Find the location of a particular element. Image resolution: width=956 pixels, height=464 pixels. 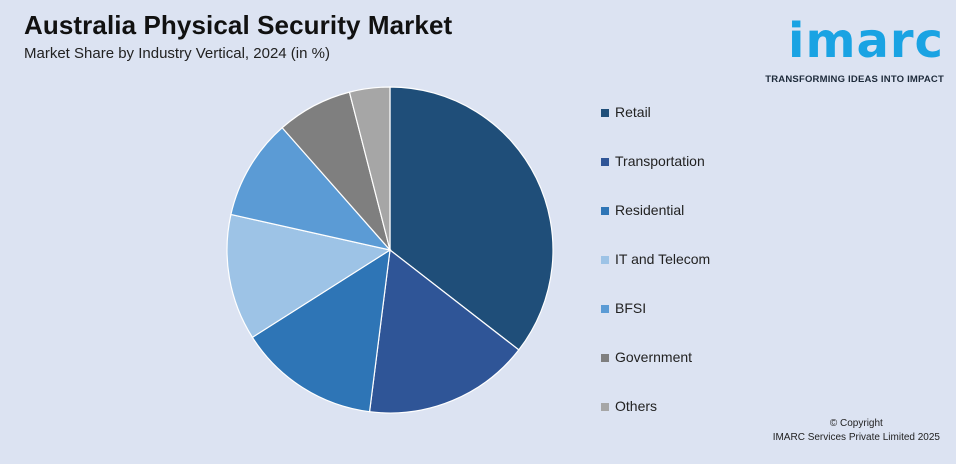

legend-label-retail: Retail is located at coordinates (633, 112).